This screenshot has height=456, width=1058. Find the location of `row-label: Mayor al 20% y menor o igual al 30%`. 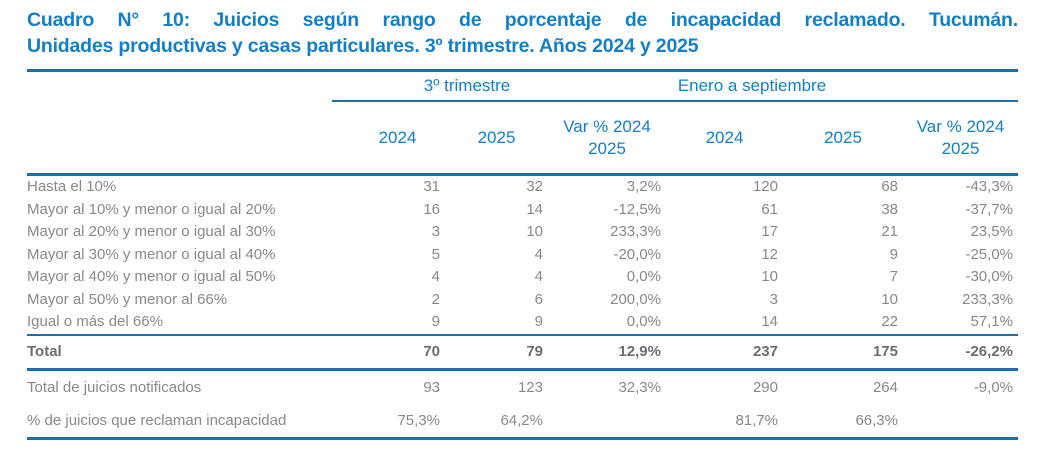

row-label: Mayor al 20% y menor o igual al 30% is located at coordinates (151, 231).